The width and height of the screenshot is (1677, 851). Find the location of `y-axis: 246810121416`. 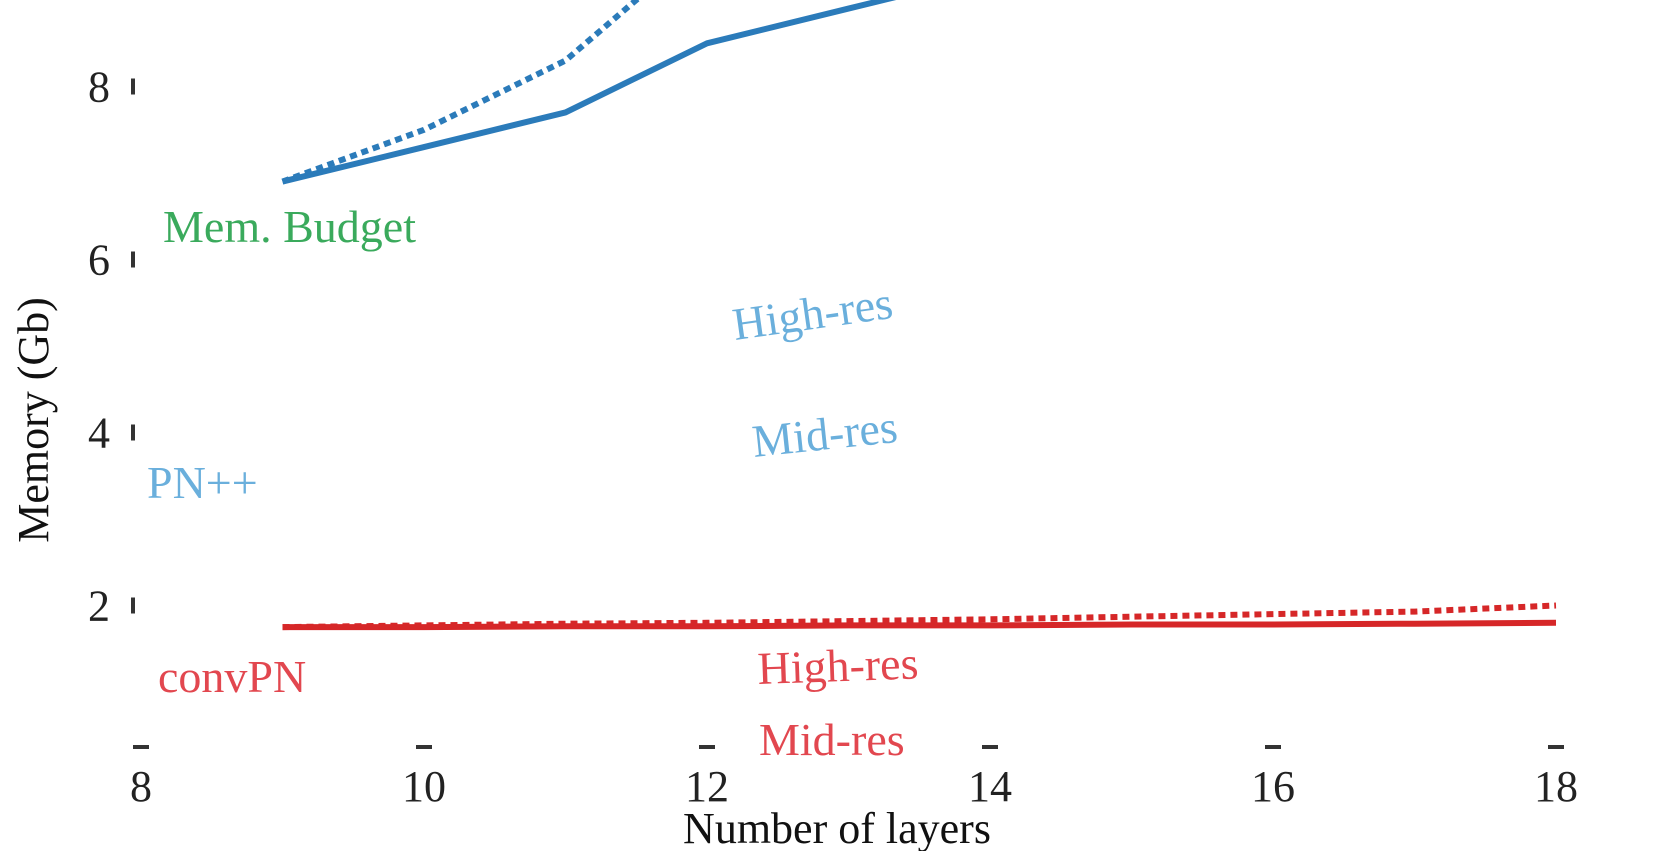

y-axis: 246810121416 is located at coordinates (111, 347).